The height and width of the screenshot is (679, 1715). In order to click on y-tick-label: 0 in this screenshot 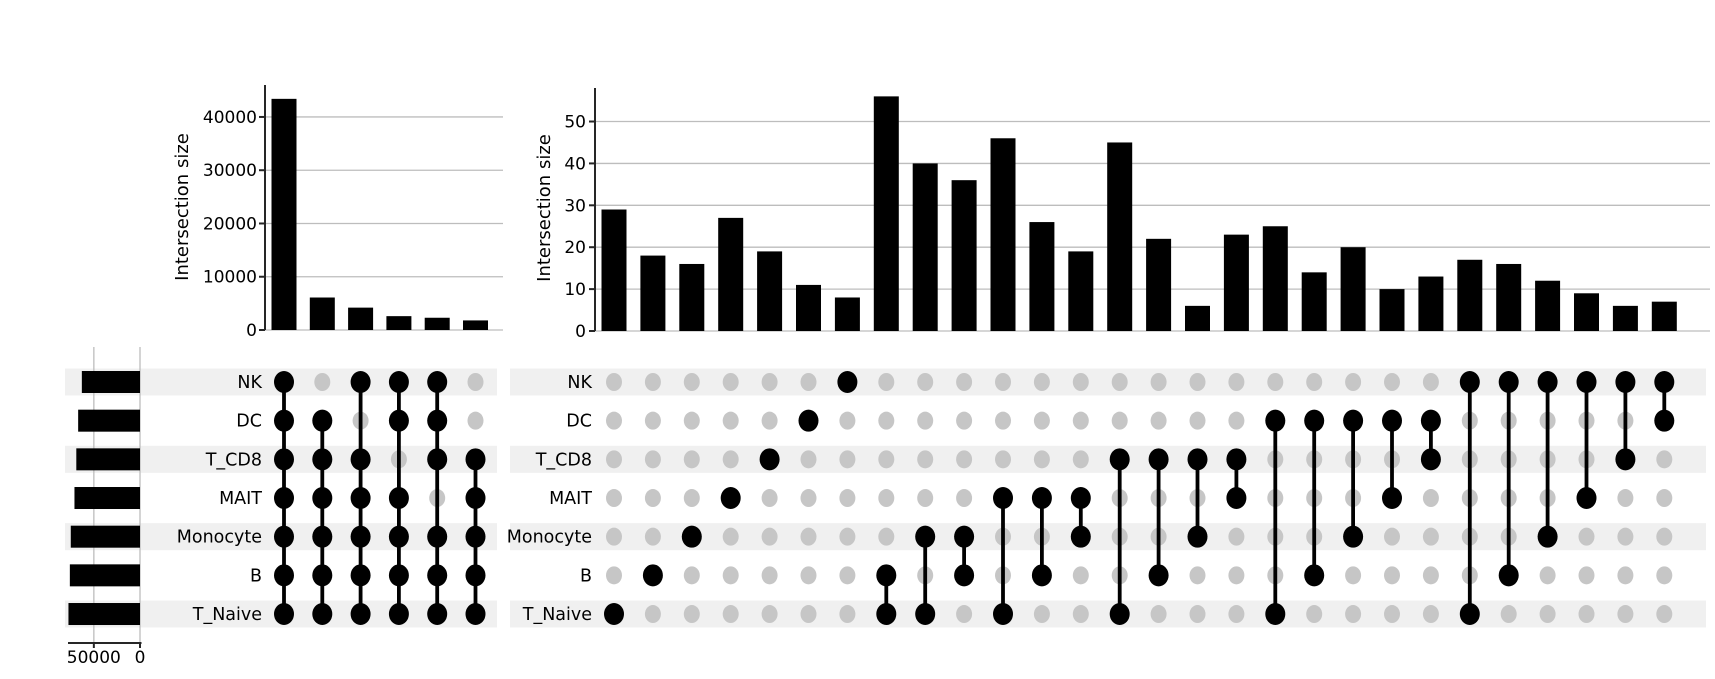, I will do `click(251, 331)`.